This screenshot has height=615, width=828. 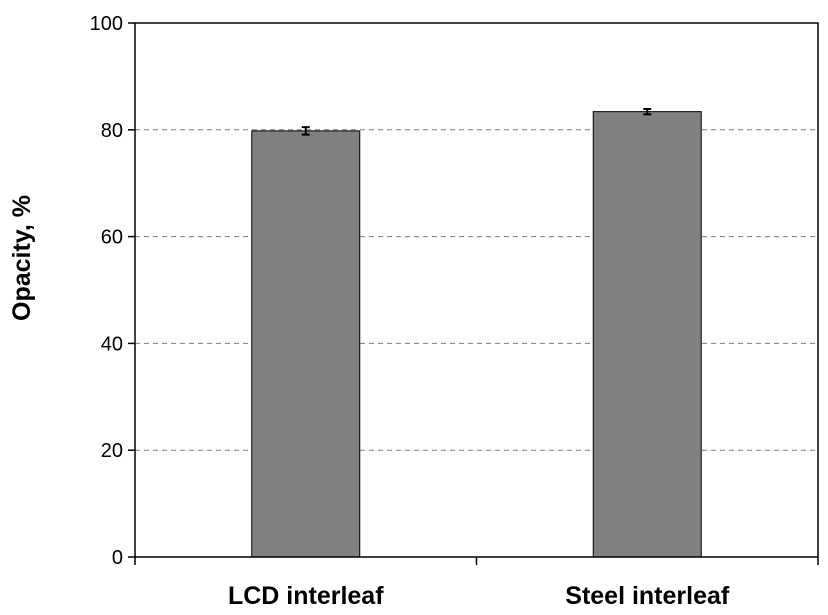 What do you see at coordinates (106, 24) in the screenshot?
I see `y-tick-label-100: 100` at bounding box center [106, 24].